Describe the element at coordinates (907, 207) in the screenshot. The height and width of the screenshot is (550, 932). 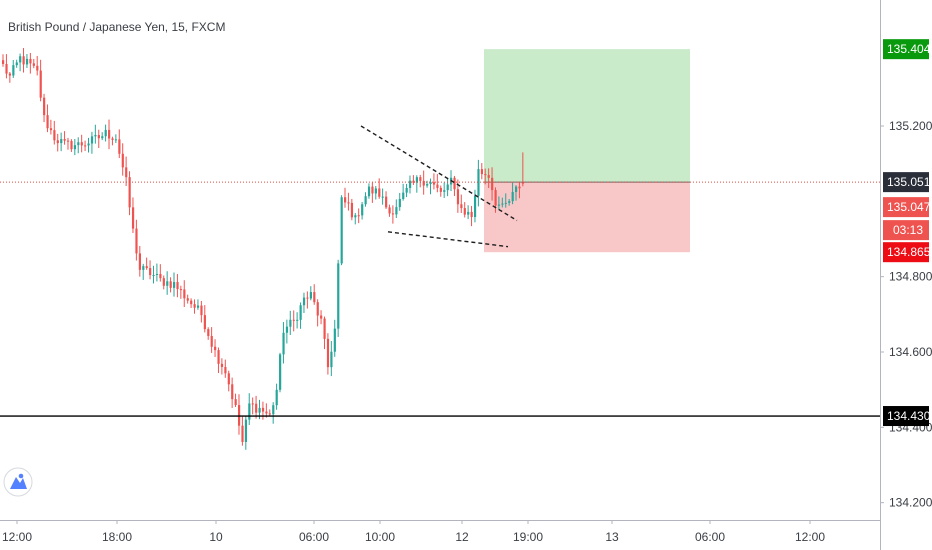
I see `bid-price-badge: 135.047` at that location.